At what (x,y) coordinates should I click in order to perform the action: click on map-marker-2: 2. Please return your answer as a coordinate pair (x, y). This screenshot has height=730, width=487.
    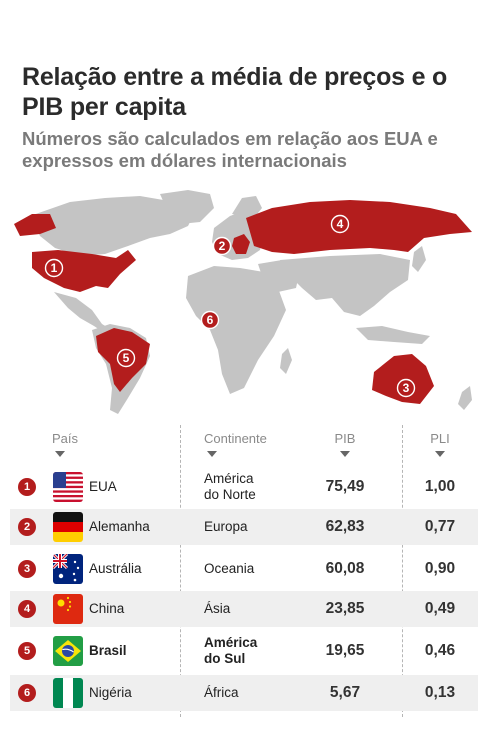
    Looking at the image, I should click on (222, 246).